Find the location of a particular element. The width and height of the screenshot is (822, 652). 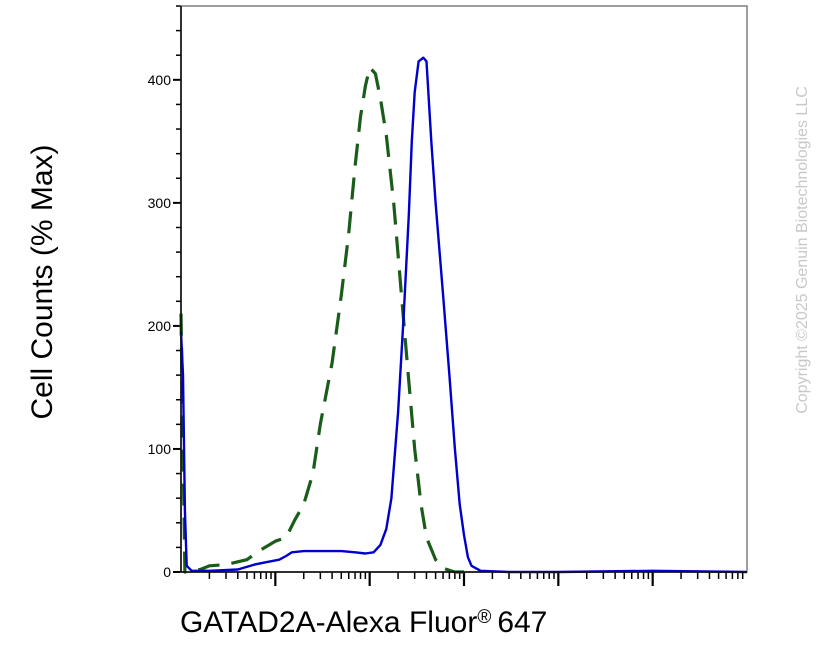

x-axis-label-main: GATAD2A-Alexa Fluor is located at coordinates (328, 622).